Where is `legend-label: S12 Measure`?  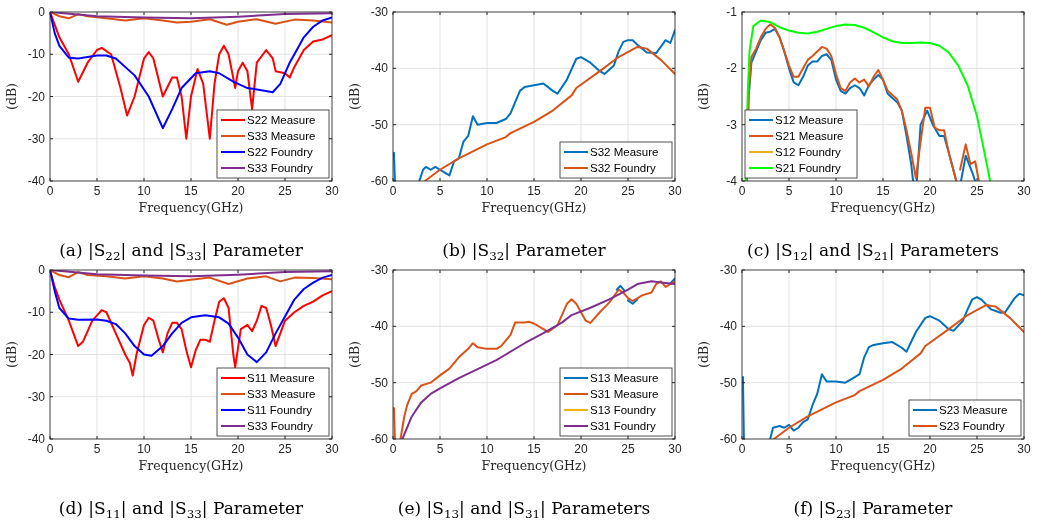 legend-label: S12 Measure is located at coordinates (809, 120).